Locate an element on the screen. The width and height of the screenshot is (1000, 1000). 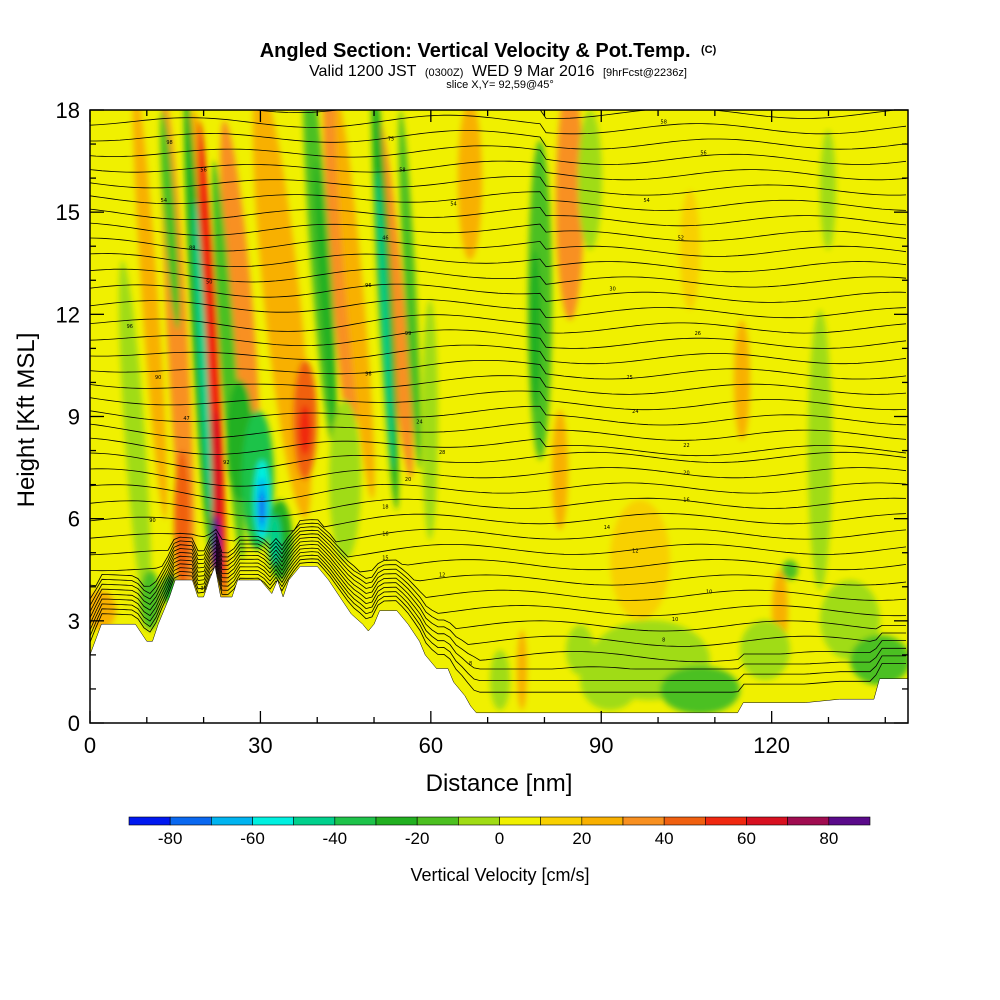
y-tick-label: 18 is located at coordinates (68, 110).